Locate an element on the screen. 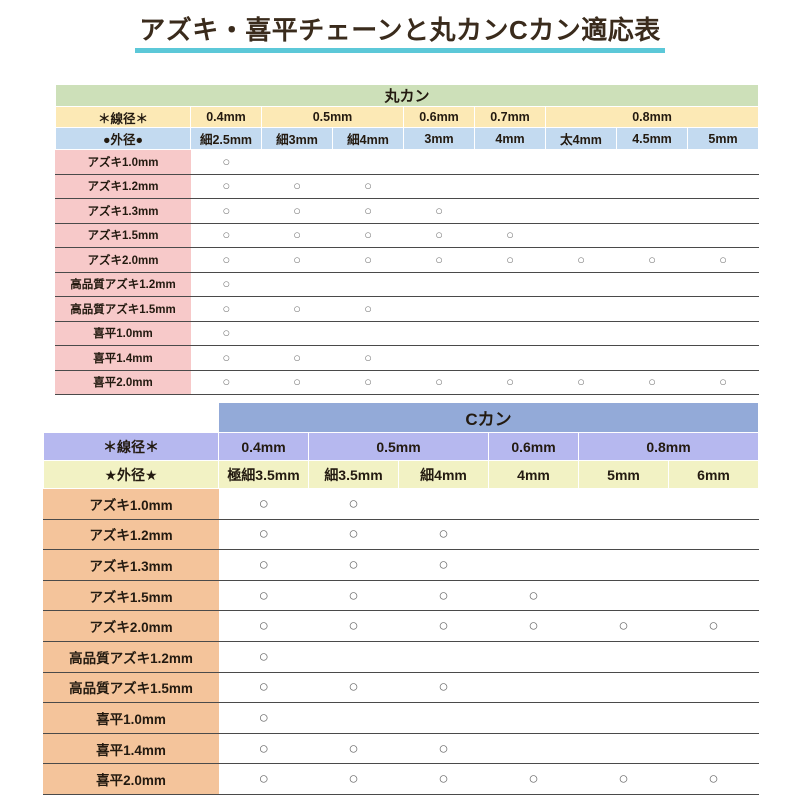 The height and width of the screenshot is (800, 800). wire-diameter-row: ＊線径＊ 0.4mm 0.5mm 0.6mm 0.7mm 0.8mm is located at coordinates (407, 117).